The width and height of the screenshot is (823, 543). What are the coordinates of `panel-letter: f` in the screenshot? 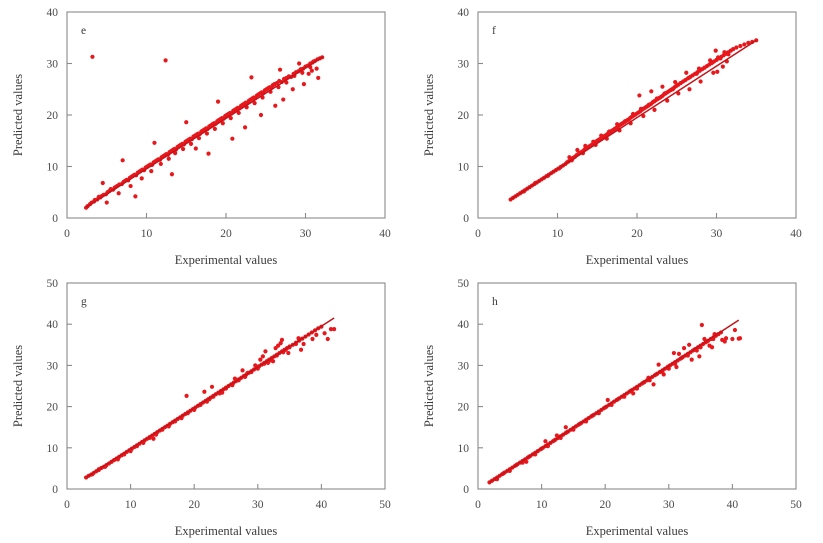 It's located at (494, 31).